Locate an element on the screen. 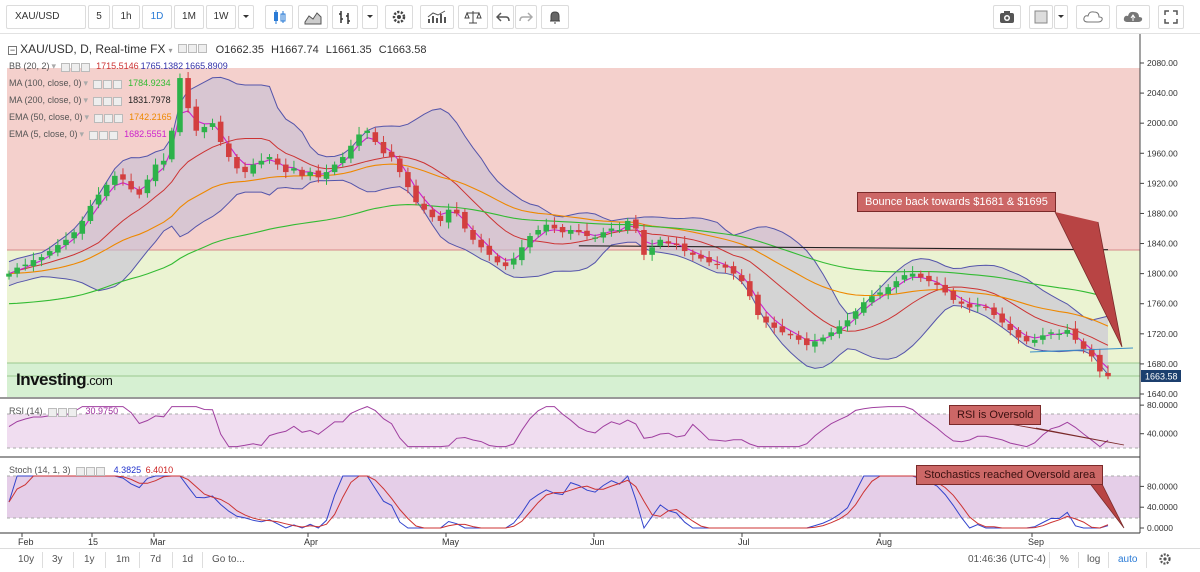 This screenshot has height=572, width=1200. upload-to-cloud-button is located at coordinates (1133, 17).